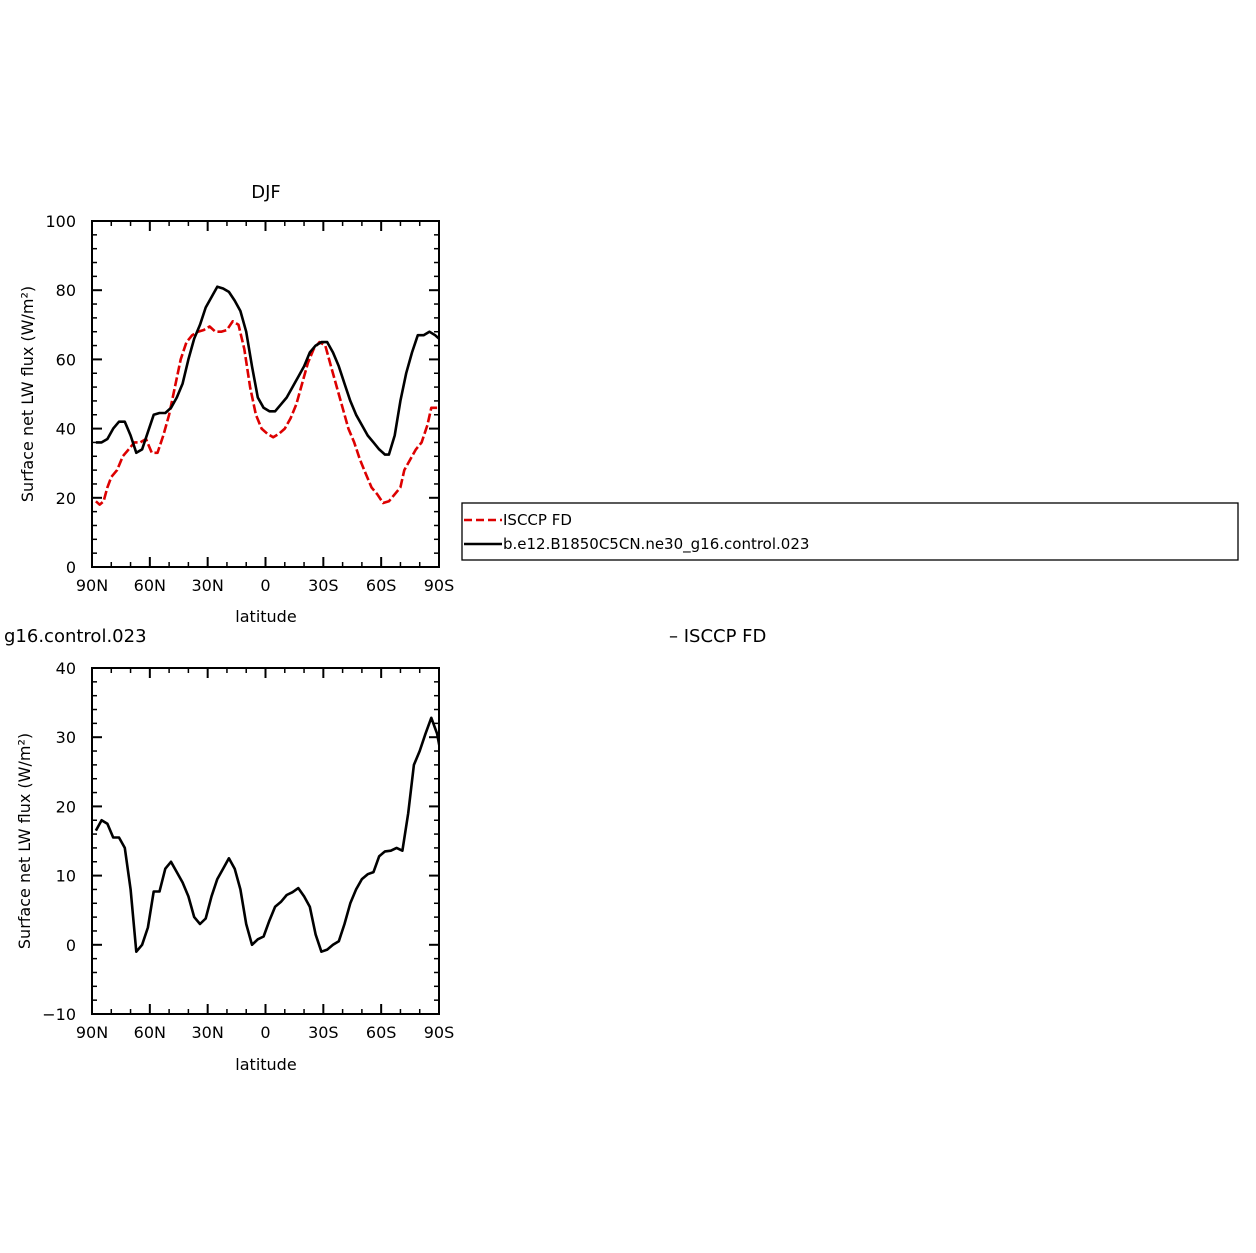 Image resolution: width=1256 pixels, height=1253 pixels. I want to click on top-chart-ylabel: Surface net LW flux (W/m²), so click(27, 394).